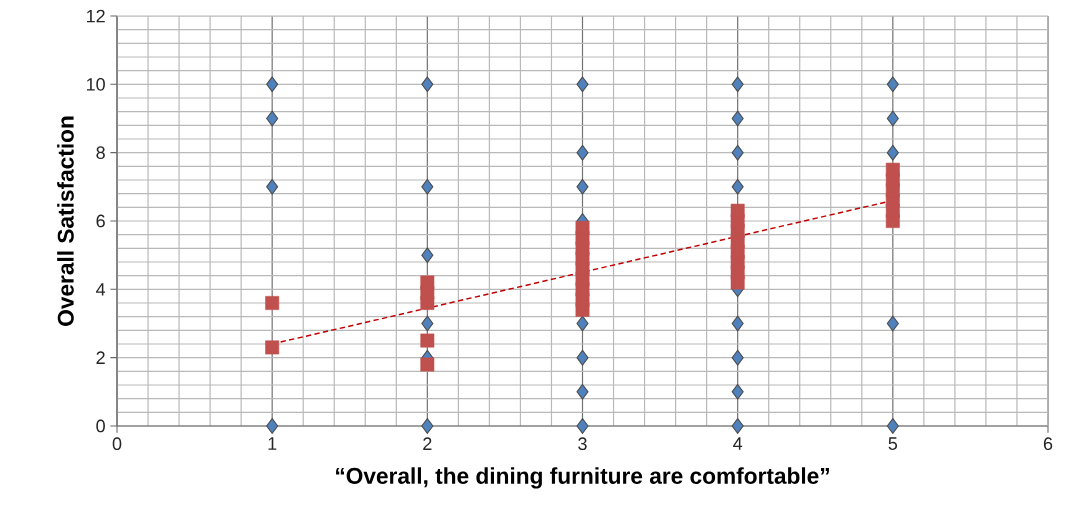  What do you see at coordinates (582, 444) in the screenshot?
I see `x-tick-label: 3` at bounding box center [582, 444].